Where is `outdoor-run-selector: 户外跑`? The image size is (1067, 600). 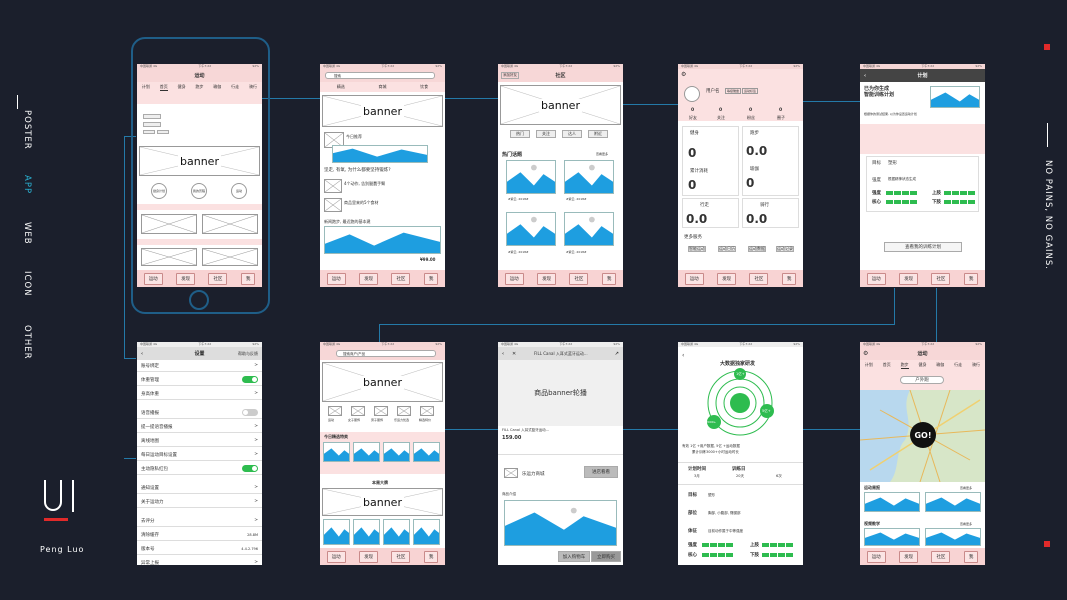 outdoor-run-selector: 户外跑 is located at coordinates (922, 380).